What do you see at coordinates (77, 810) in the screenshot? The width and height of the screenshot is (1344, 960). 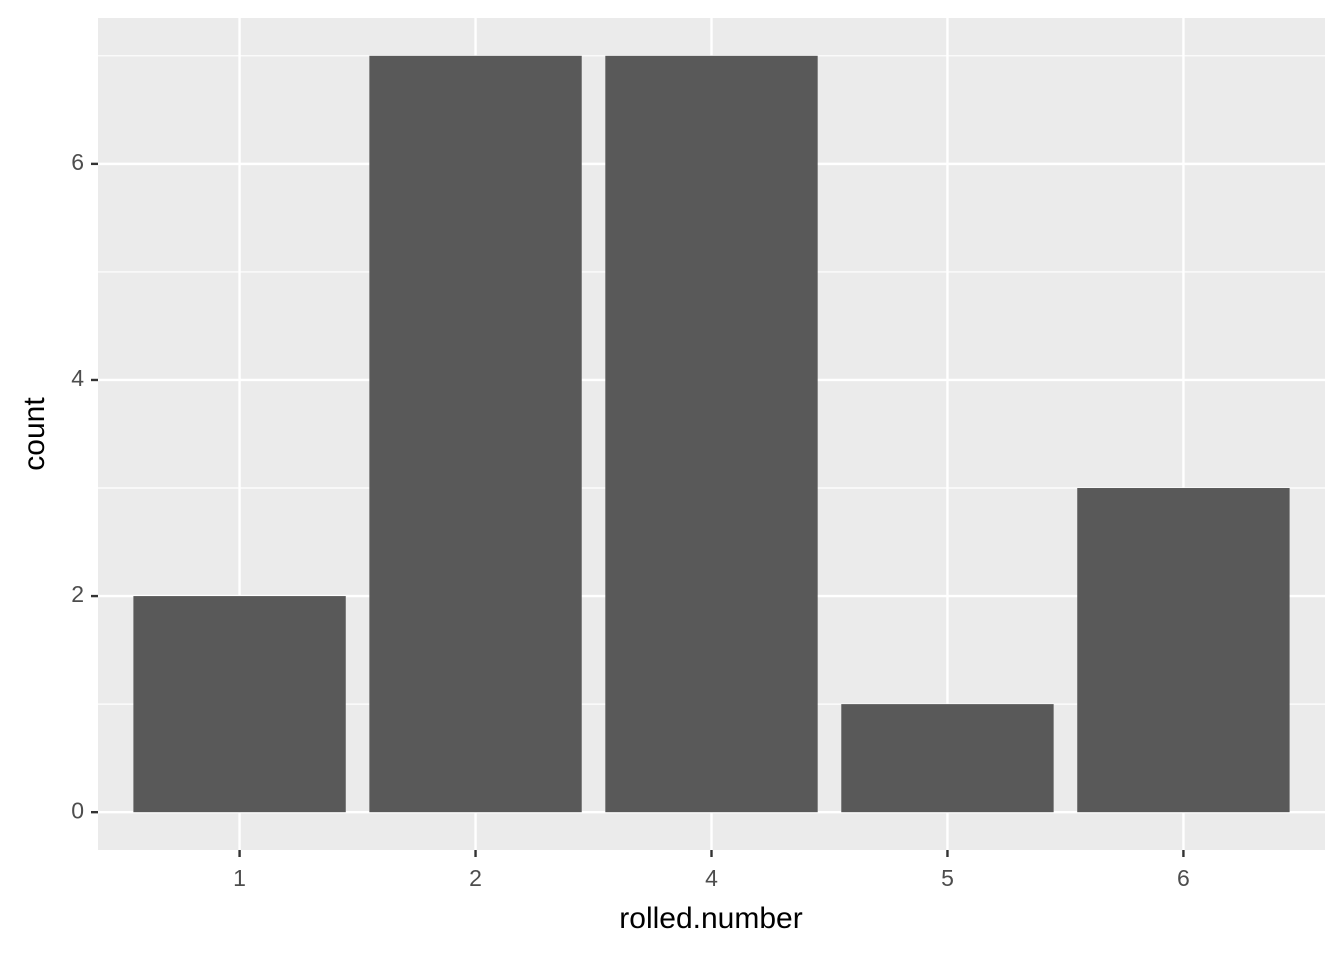 I see `y-tick-label: 0` at bounding box center [77, 810].